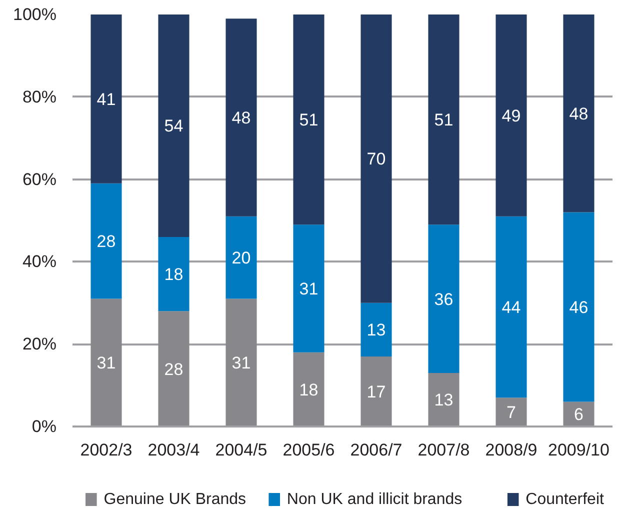 The width and height of the screenshot is (625, 515). I want to click on data-label: 20, so click(241, 258).